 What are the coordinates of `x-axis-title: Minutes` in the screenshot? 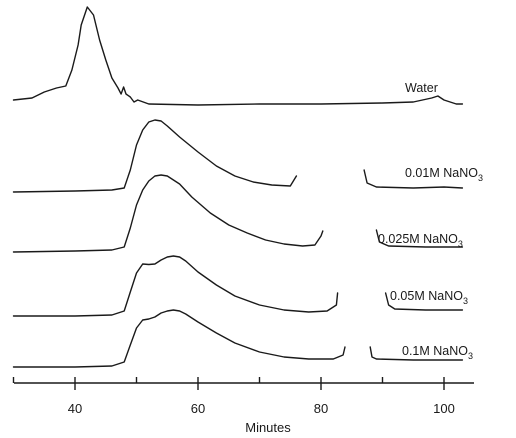 It's located at (268, 427).